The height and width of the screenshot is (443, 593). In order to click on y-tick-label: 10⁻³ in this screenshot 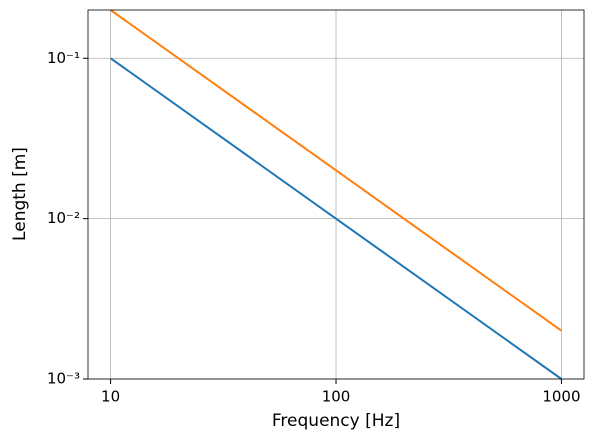, I will do `click(63, 379)`.